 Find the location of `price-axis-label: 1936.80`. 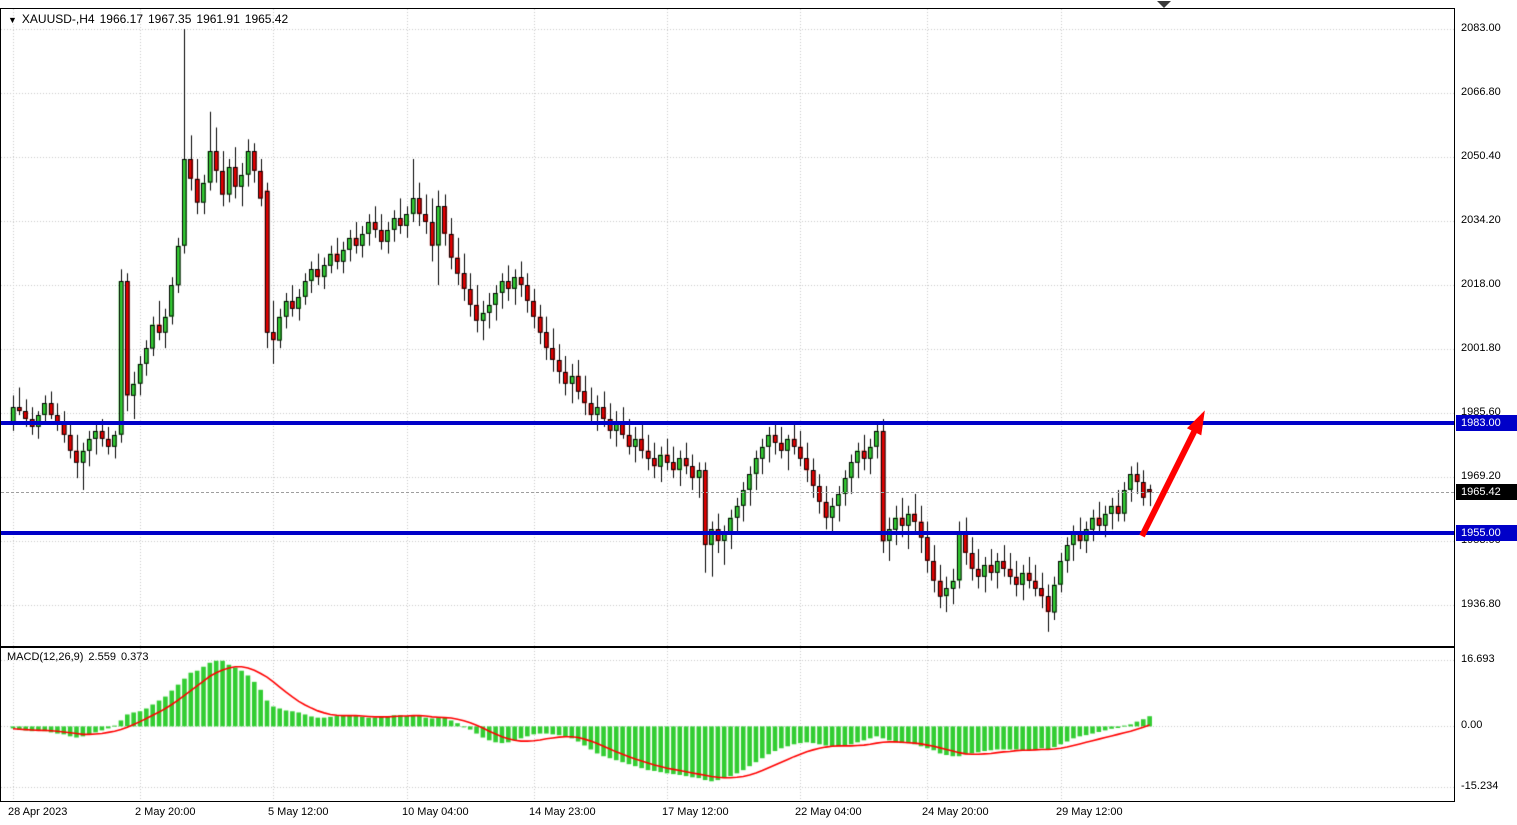

price-axis-label: 1936.80 is located at coordinates (1481, 604).